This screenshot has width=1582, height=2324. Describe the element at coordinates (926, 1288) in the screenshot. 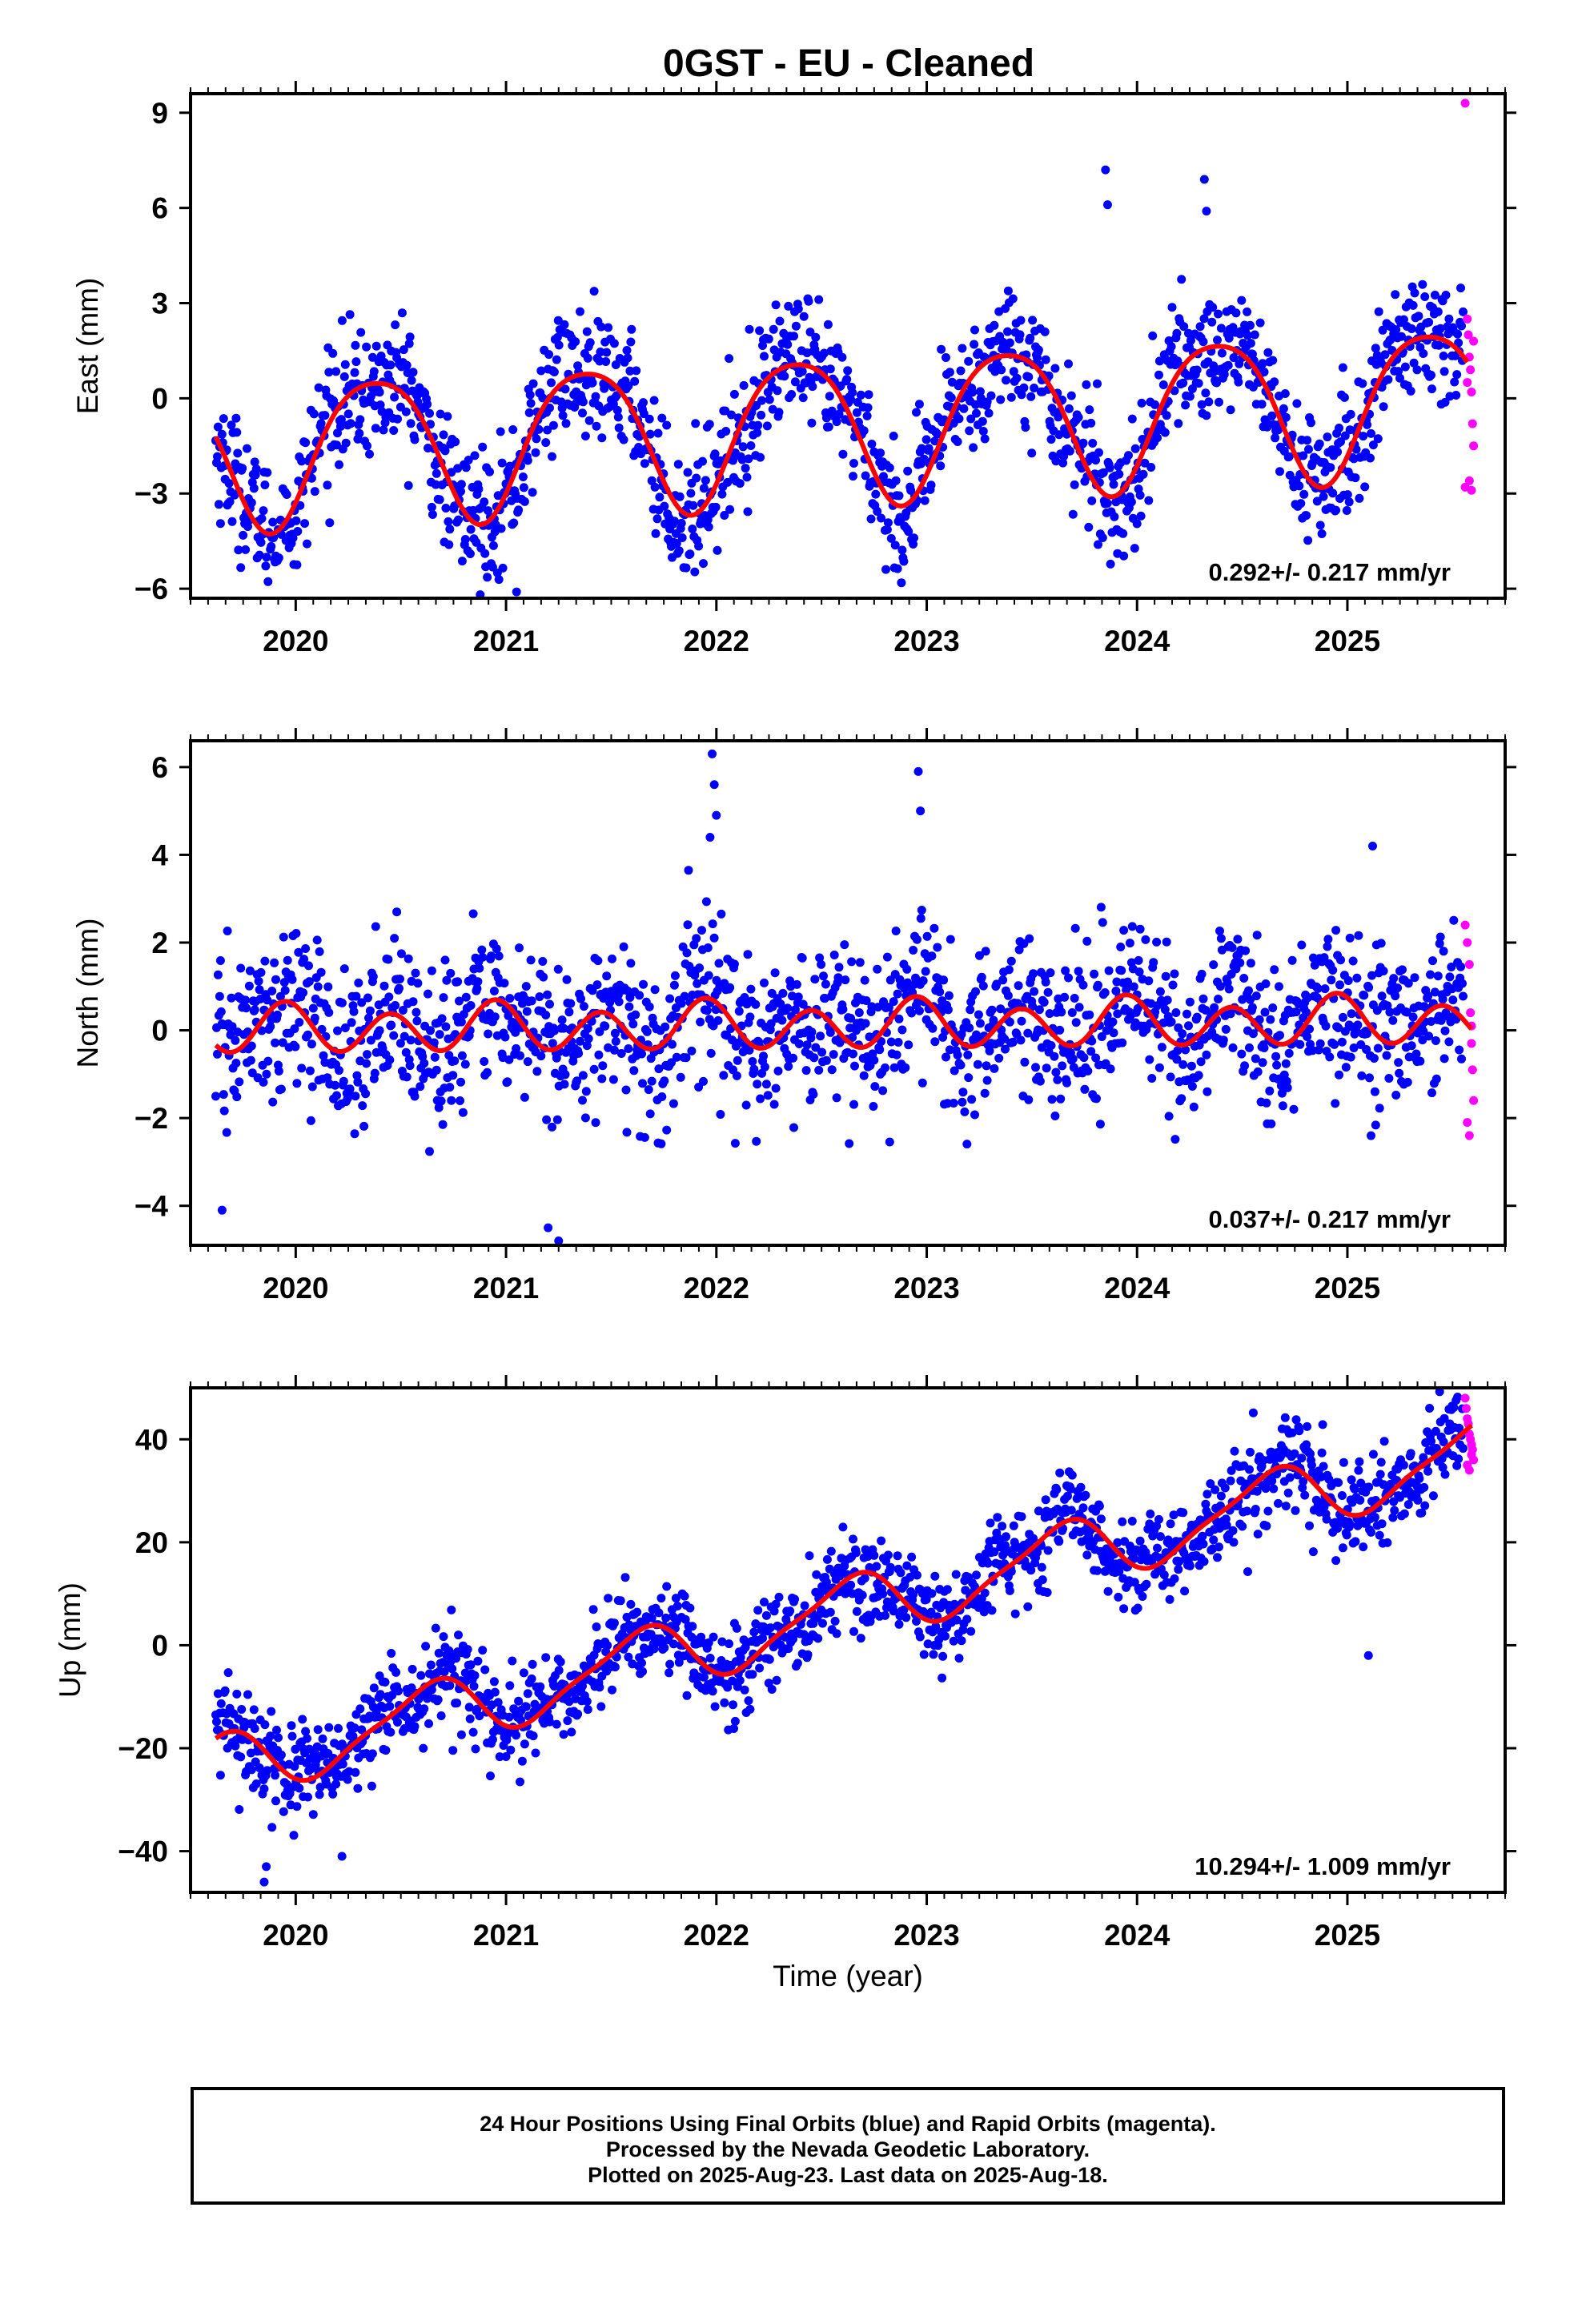

I see `x-tick-label: 2023` at that location.